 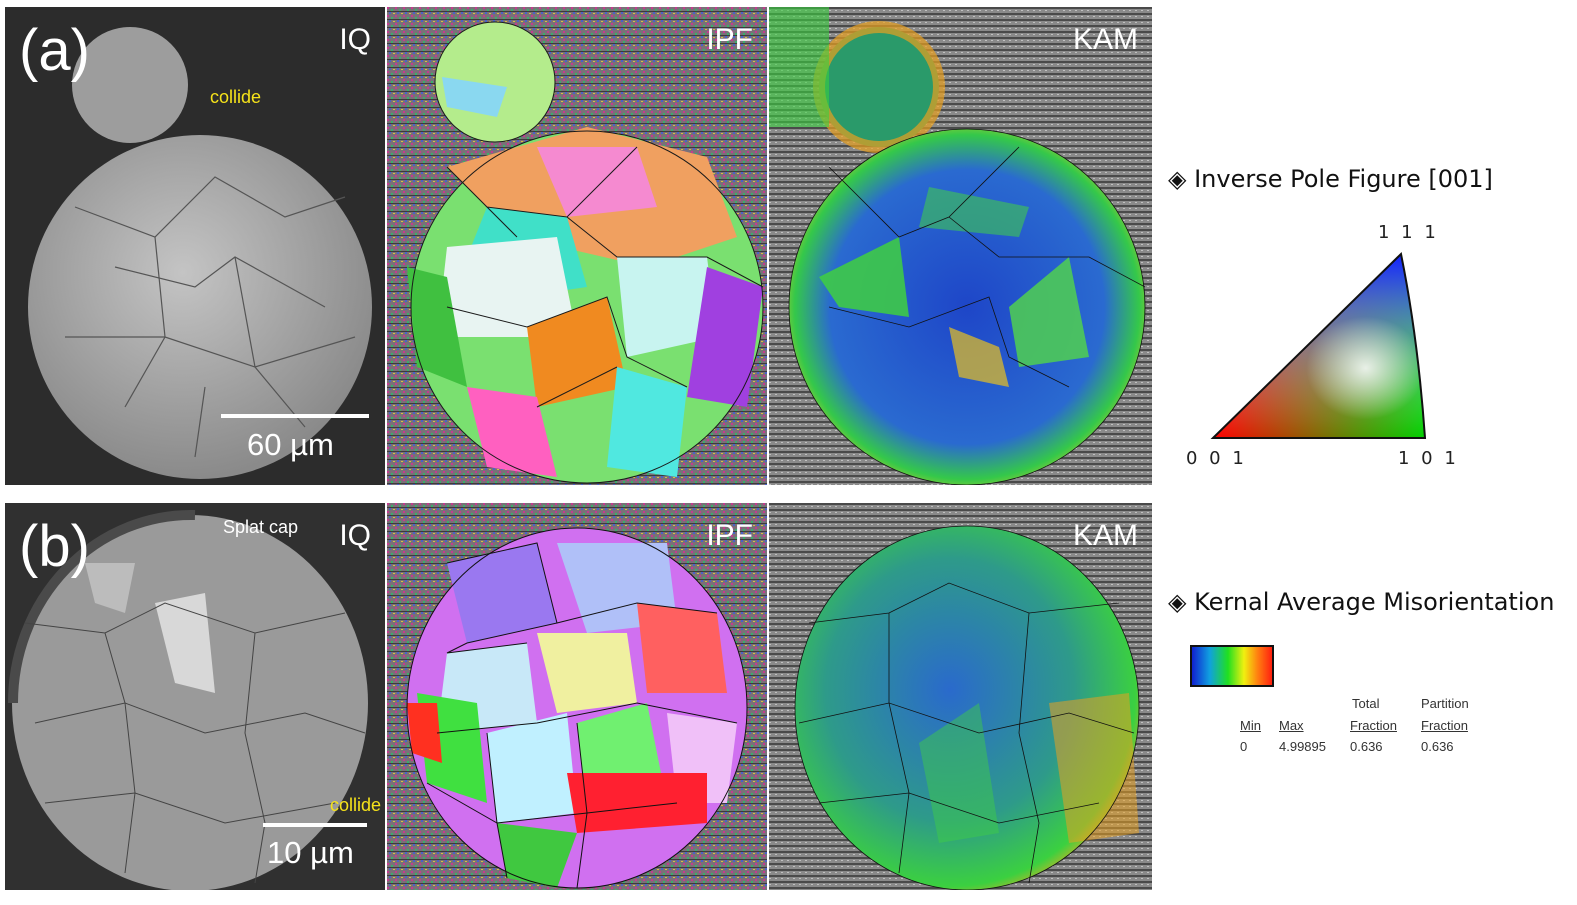 I want to click on kam-value-partition: 0.636, so click(x=1437, y=746).